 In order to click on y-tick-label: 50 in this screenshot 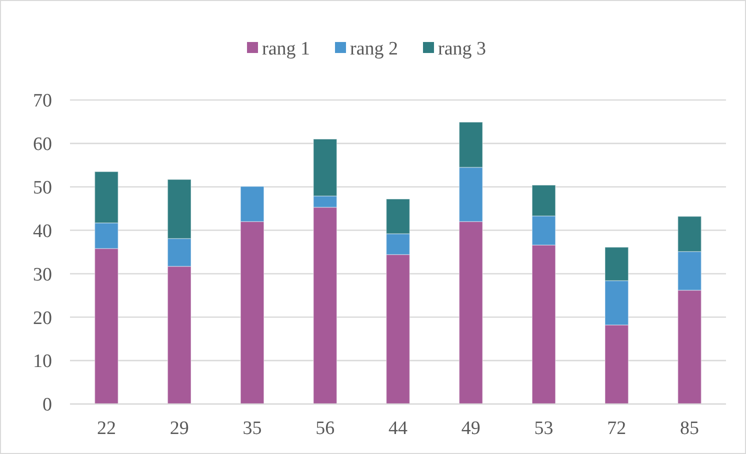, I will do `click(42, 188)`.